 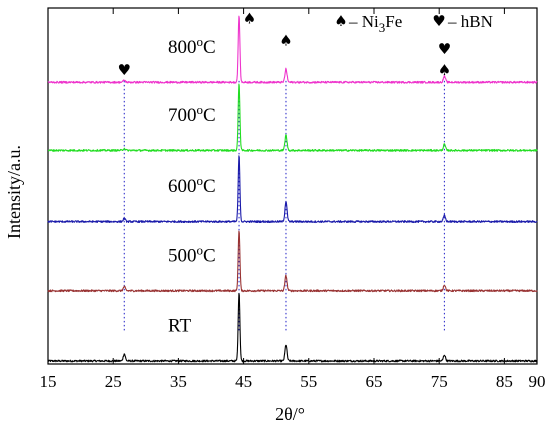 What do you see at coordinates (413, 23) in the screenshot?
I see `legend: ♠ – Ni3Fe ♥ – hBN` at bounding box center [413, 23].